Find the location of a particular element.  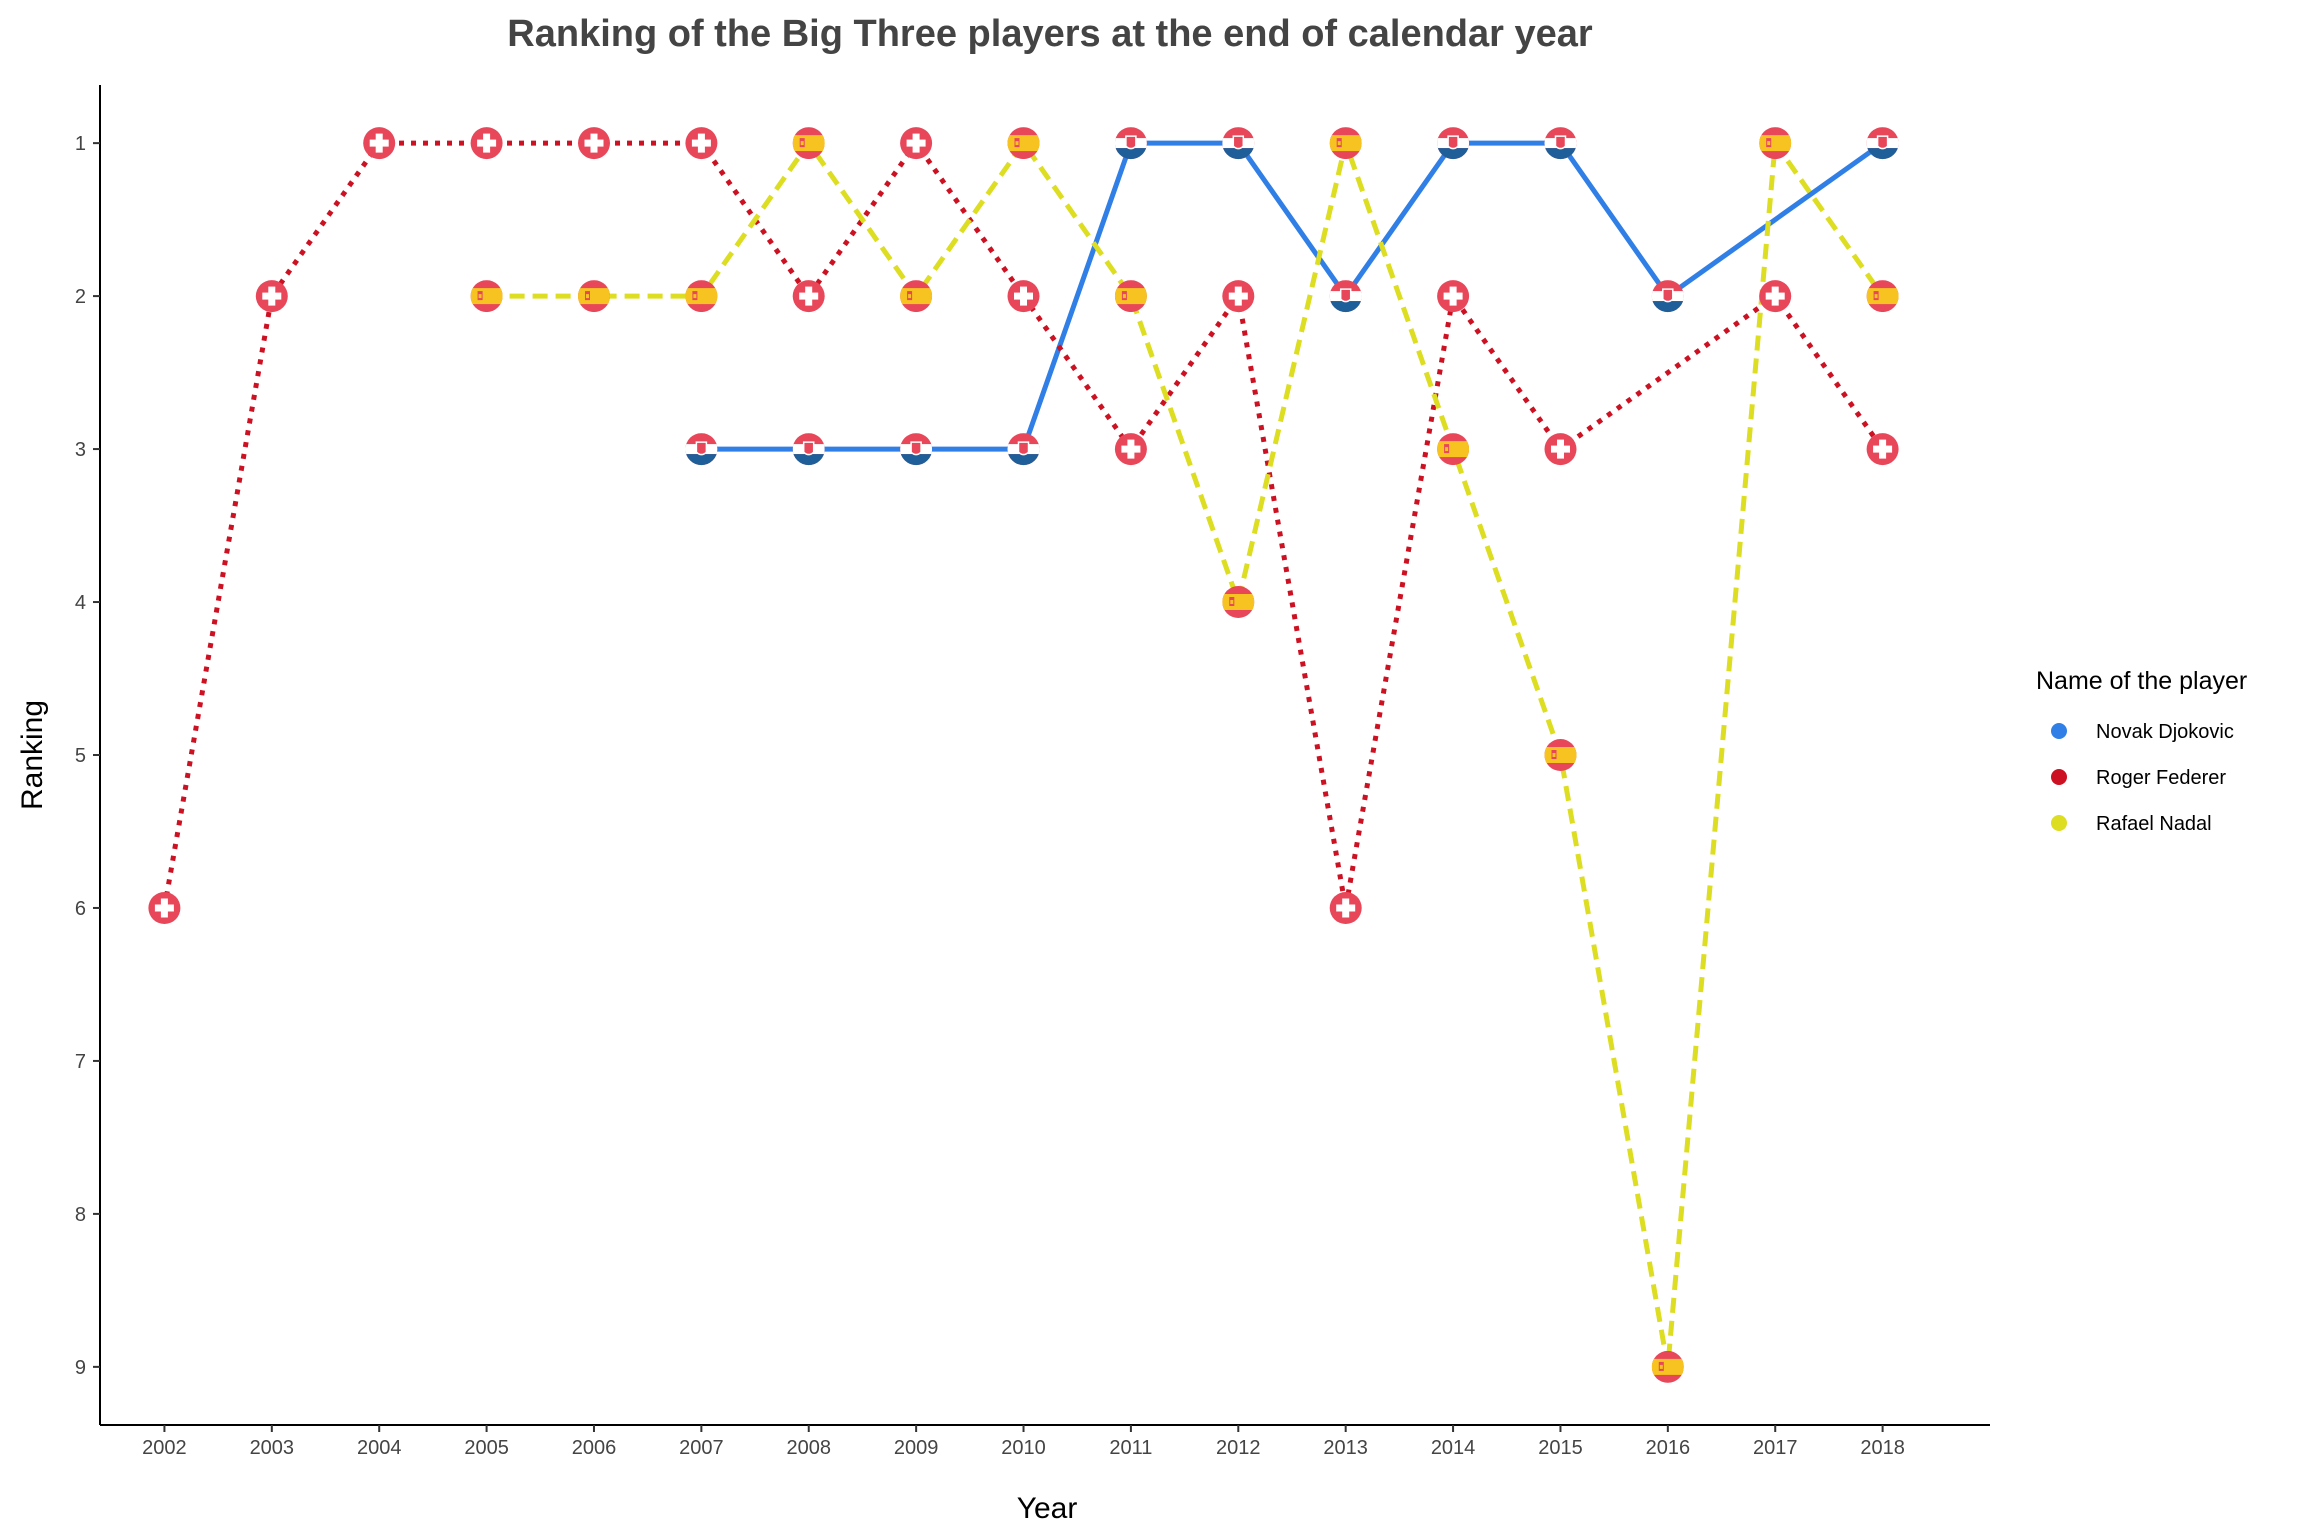

y-tick-label: 2 is located at coordinates (80, 297).